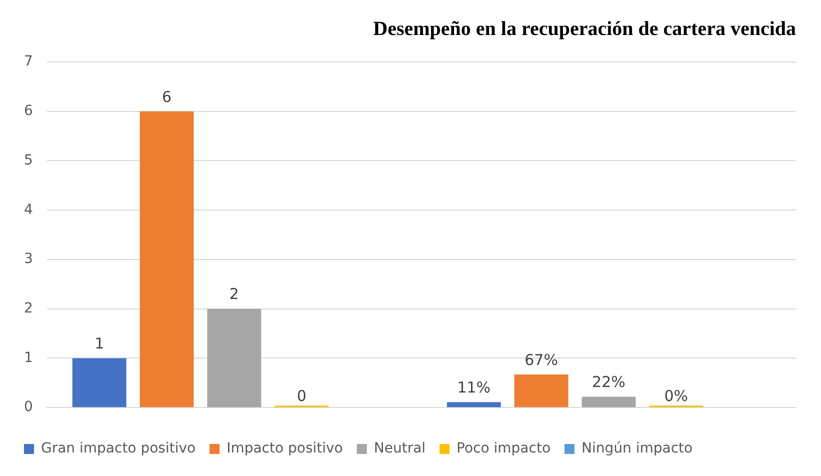  What do you see at coordinates (28, 407) in the screenshot?
I see `y-tick-label: 0` at bounding box center [28, 407].